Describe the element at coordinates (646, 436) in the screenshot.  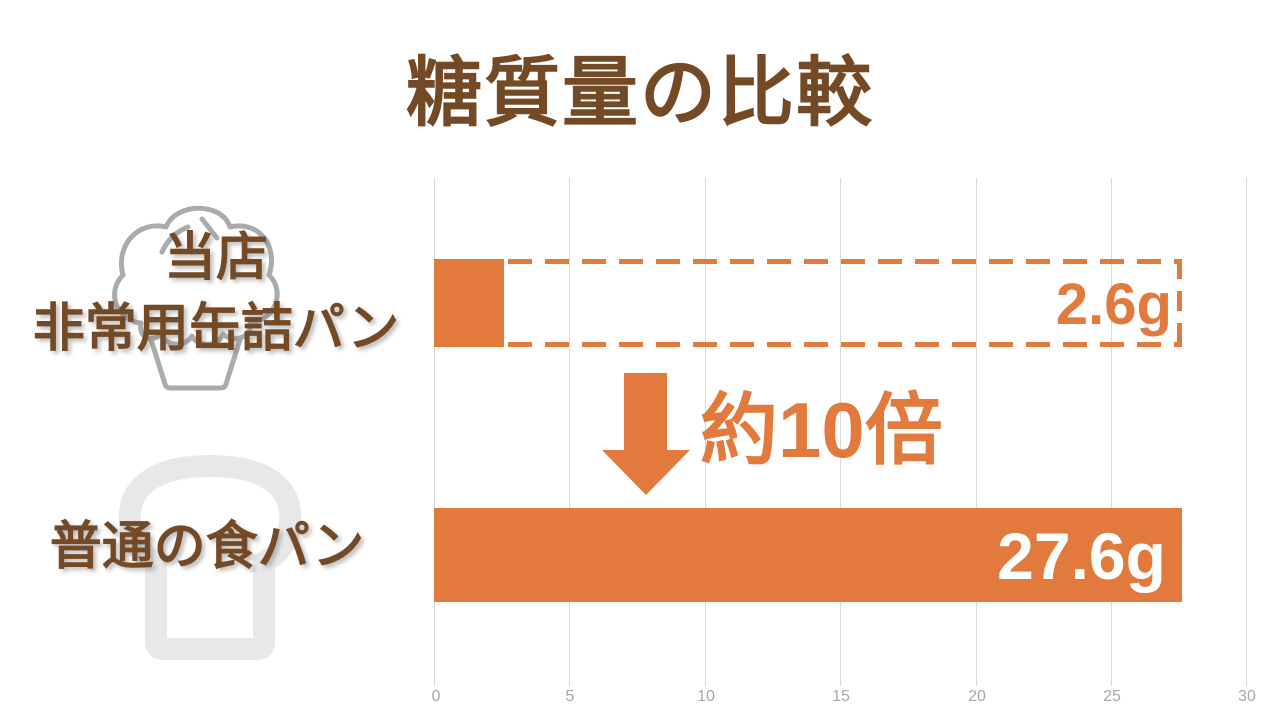
I see `down-arrow-icon` at that location.